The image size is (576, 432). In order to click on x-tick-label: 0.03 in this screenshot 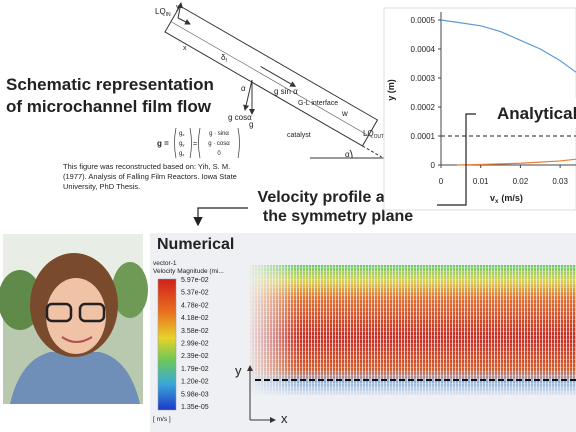, I will do `click(560, 181)`.